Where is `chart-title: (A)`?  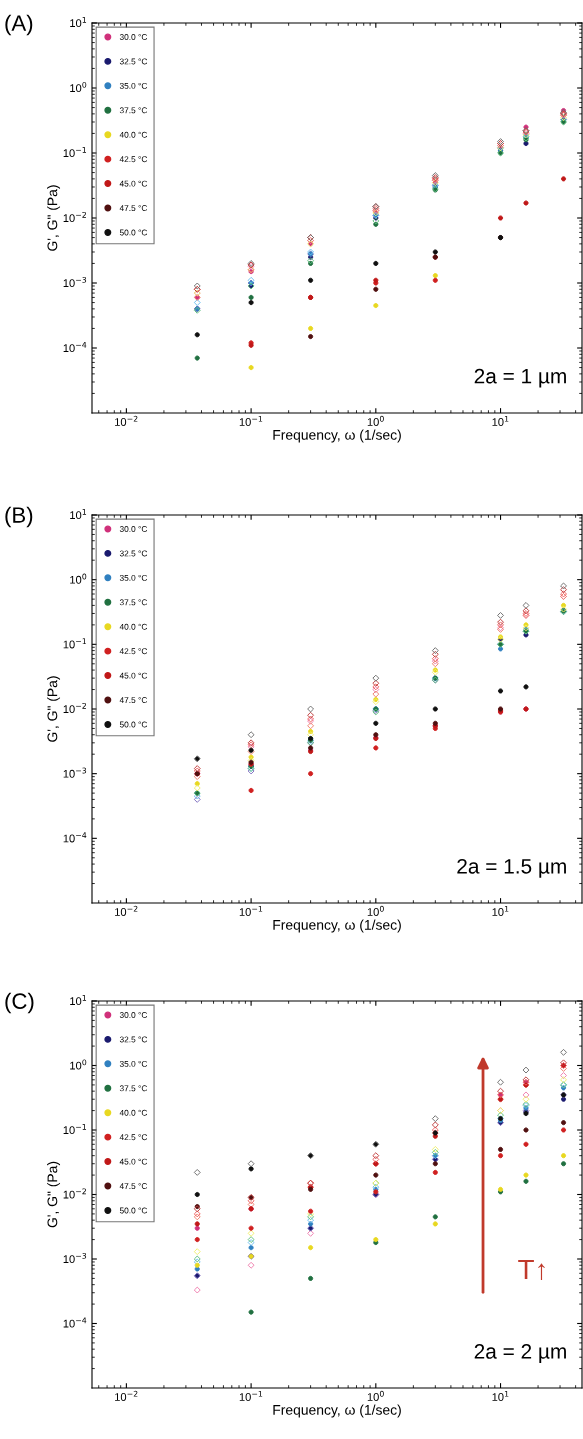
chart-title: (A) is located at coordinates (19, 25).